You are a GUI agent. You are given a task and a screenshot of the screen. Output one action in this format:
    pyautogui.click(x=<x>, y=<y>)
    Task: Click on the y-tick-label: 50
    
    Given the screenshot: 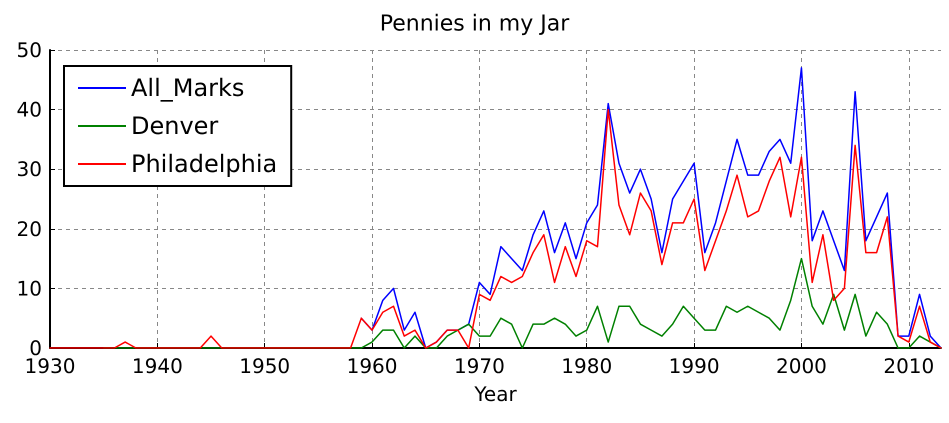 What is the action you would take?
    pyautogui.click(x=29, y=50)
    